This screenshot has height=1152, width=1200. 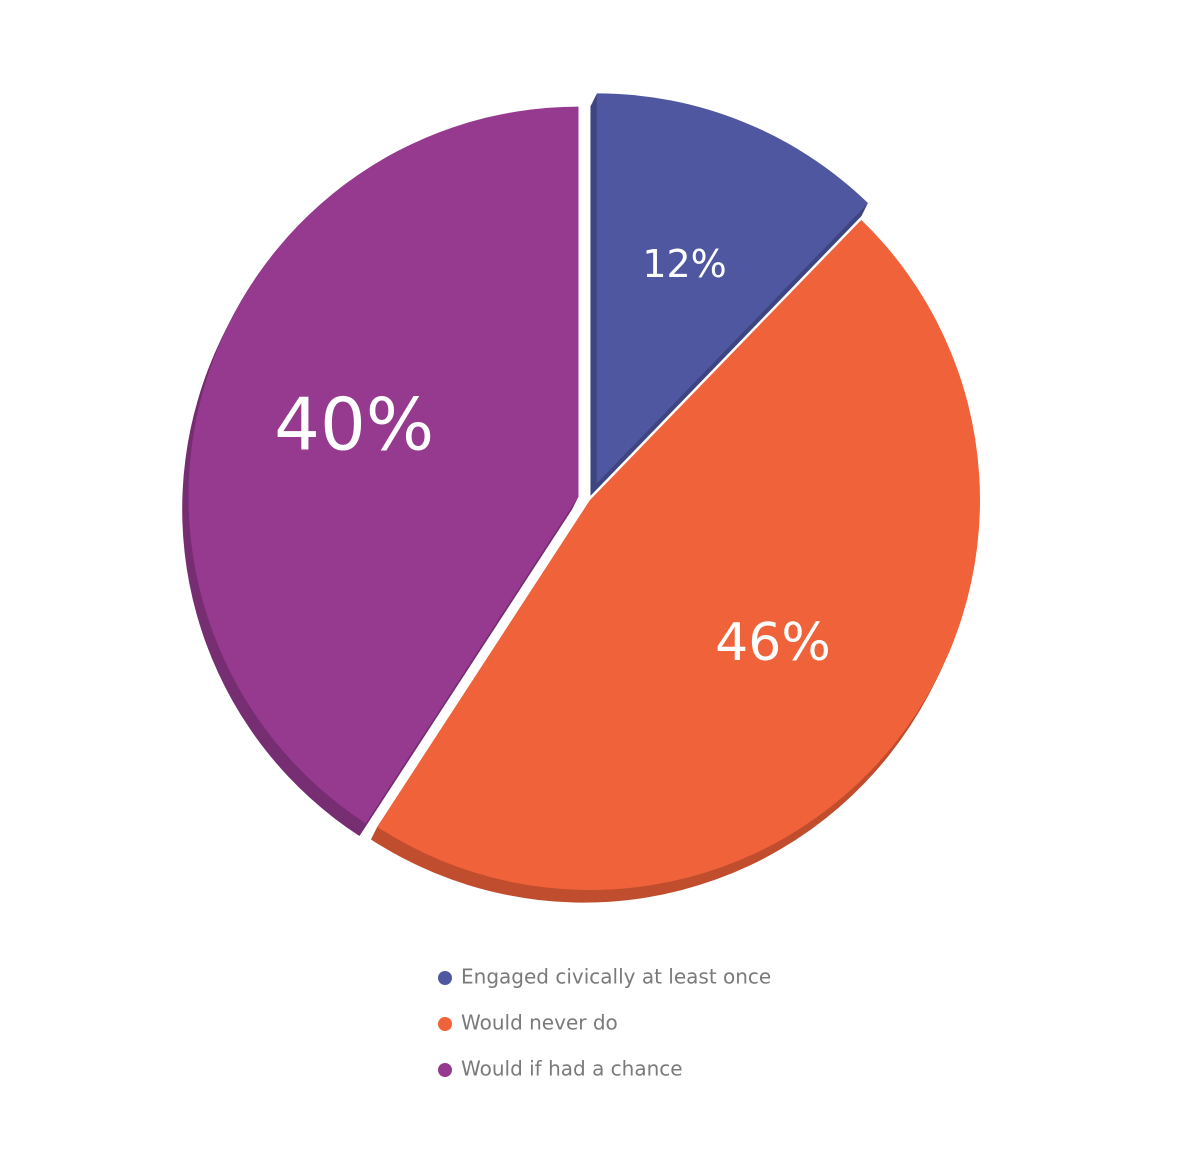 I want to click on legend-label: Would never do, so click(x=539, y=1023).